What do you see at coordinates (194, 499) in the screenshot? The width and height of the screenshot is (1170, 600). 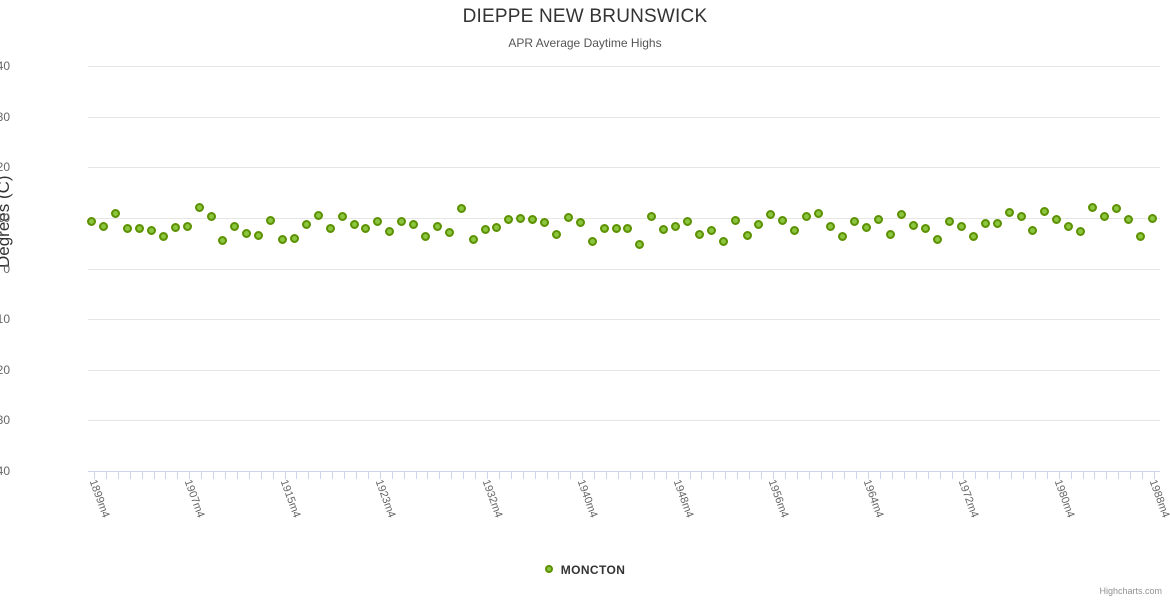 I see `x-axis-tick-label: 1907m4` at bounding box center [194, 499].